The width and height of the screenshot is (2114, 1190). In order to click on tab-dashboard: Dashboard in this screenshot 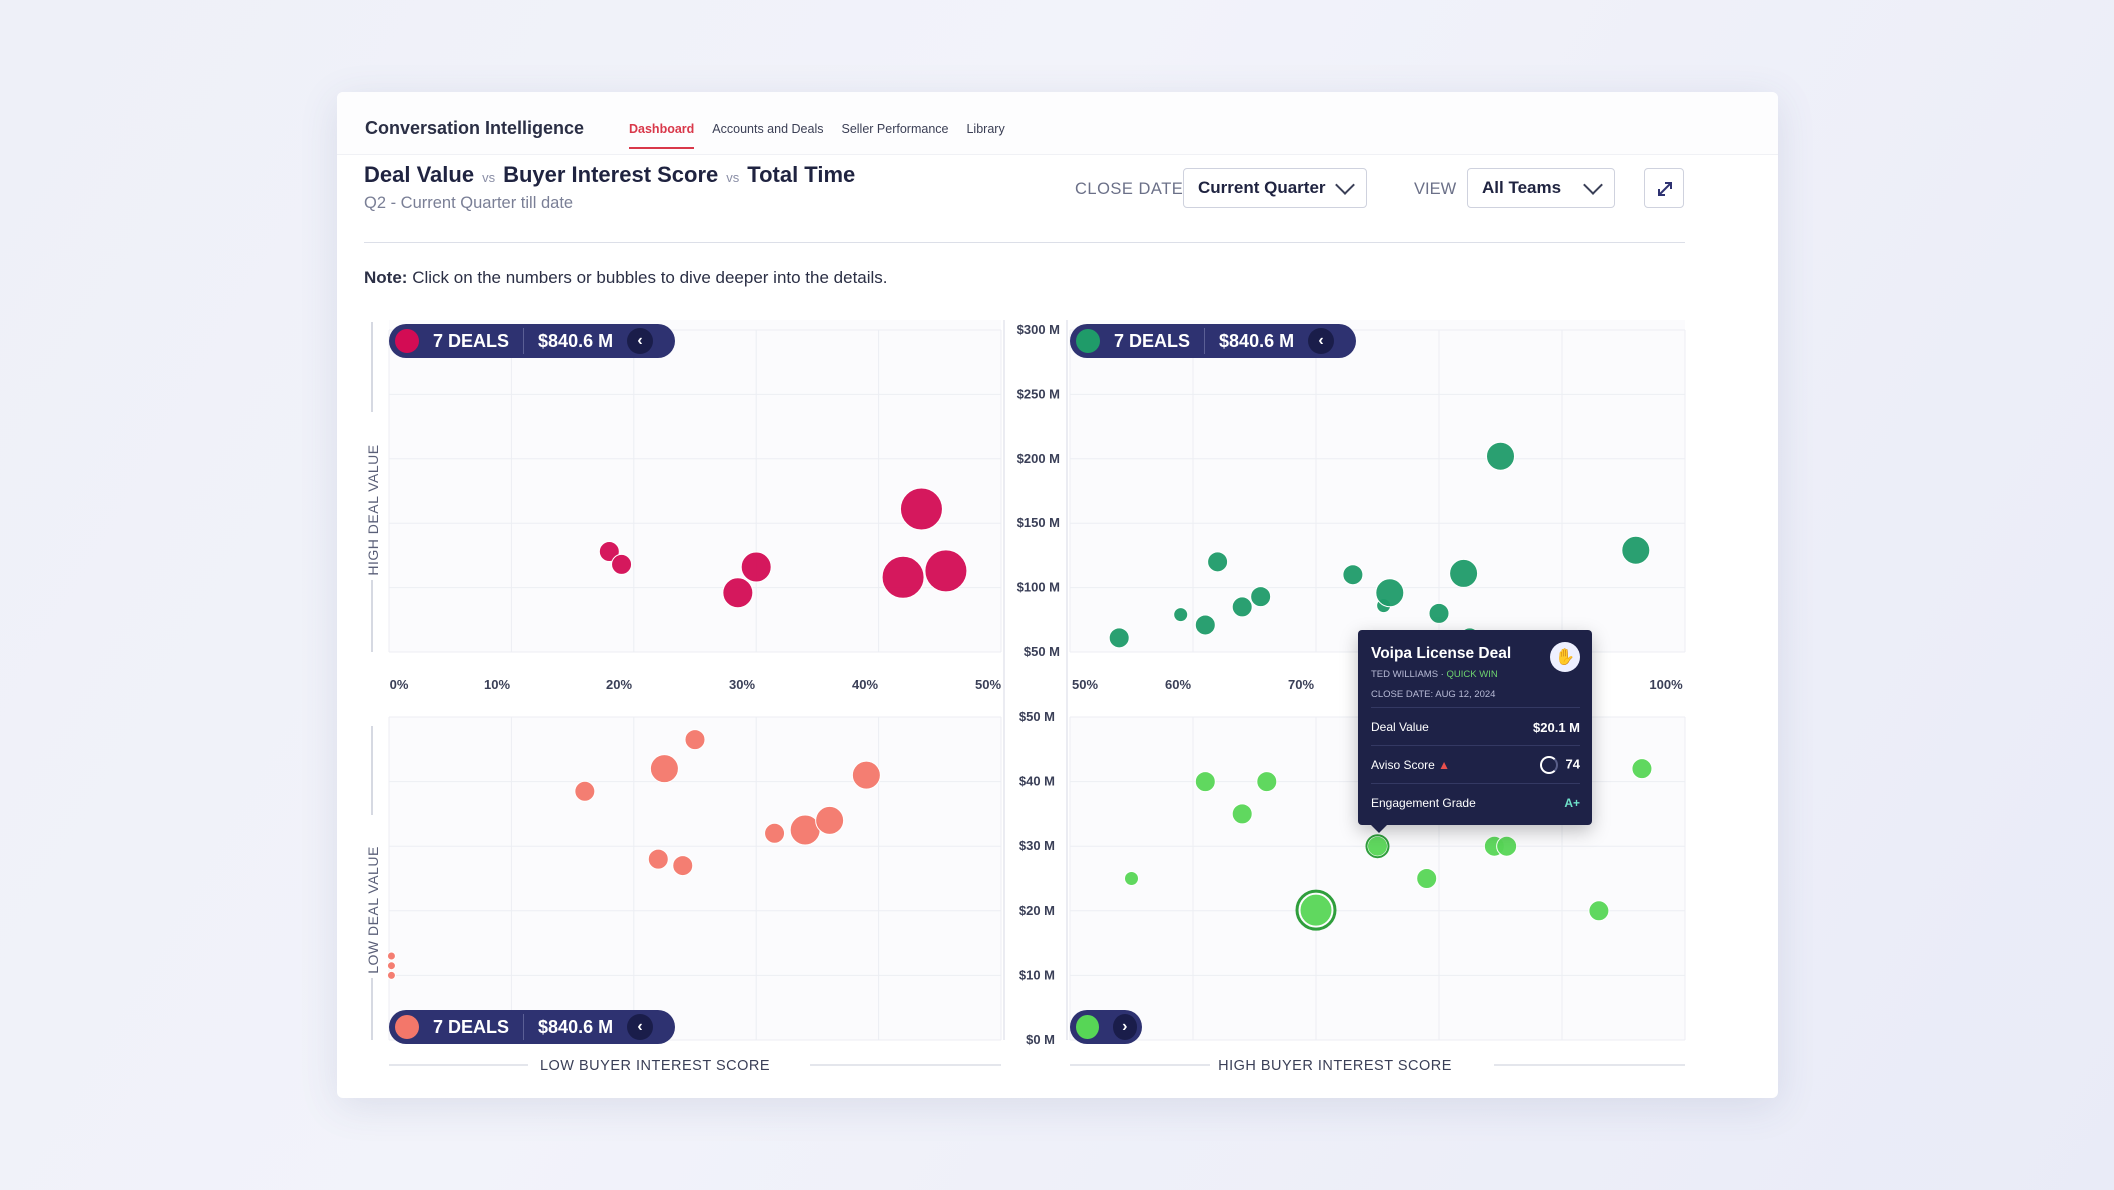, I will do `click(662, 135)`.